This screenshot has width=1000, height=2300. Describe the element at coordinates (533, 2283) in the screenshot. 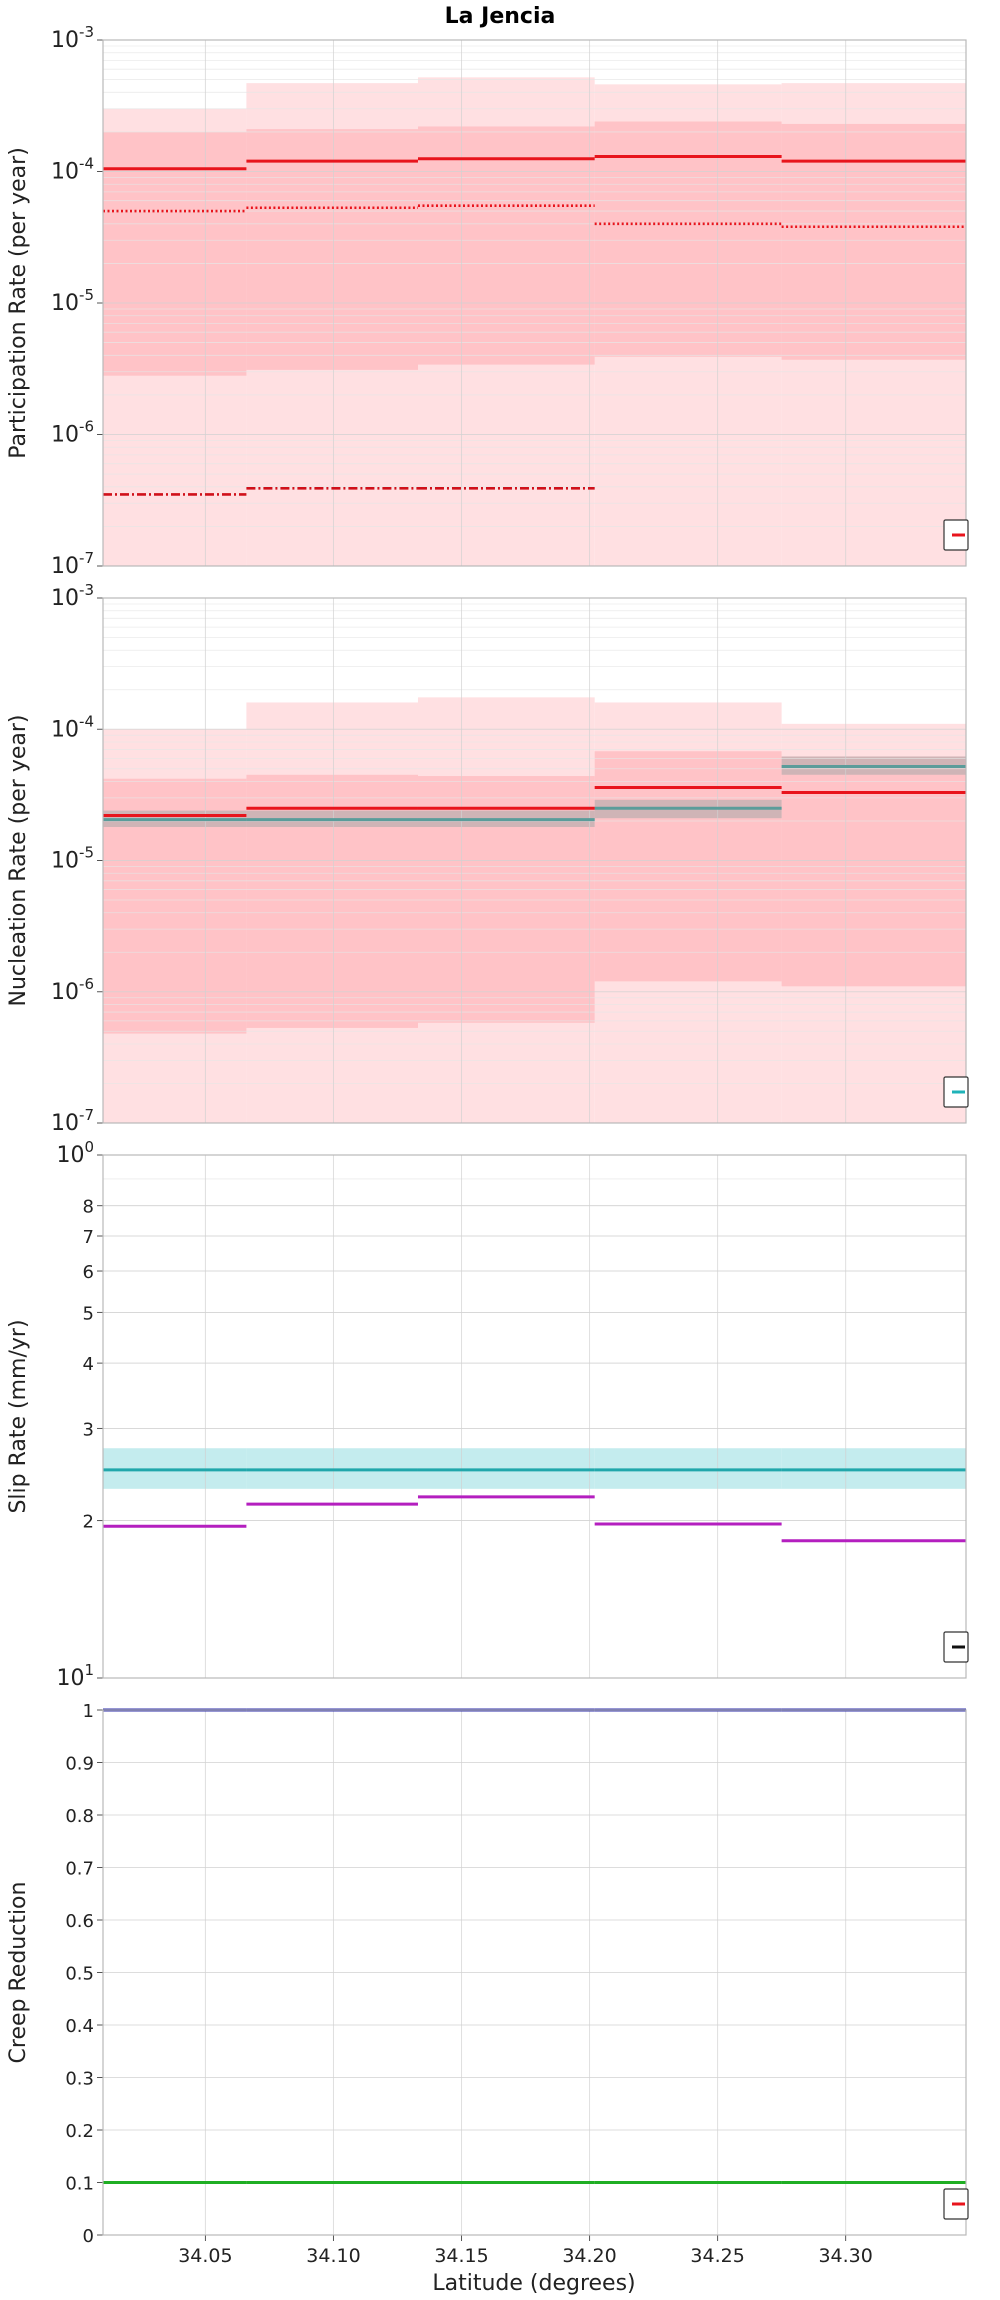

I see `x-axis-label: Latitude (degrees)` at that location.